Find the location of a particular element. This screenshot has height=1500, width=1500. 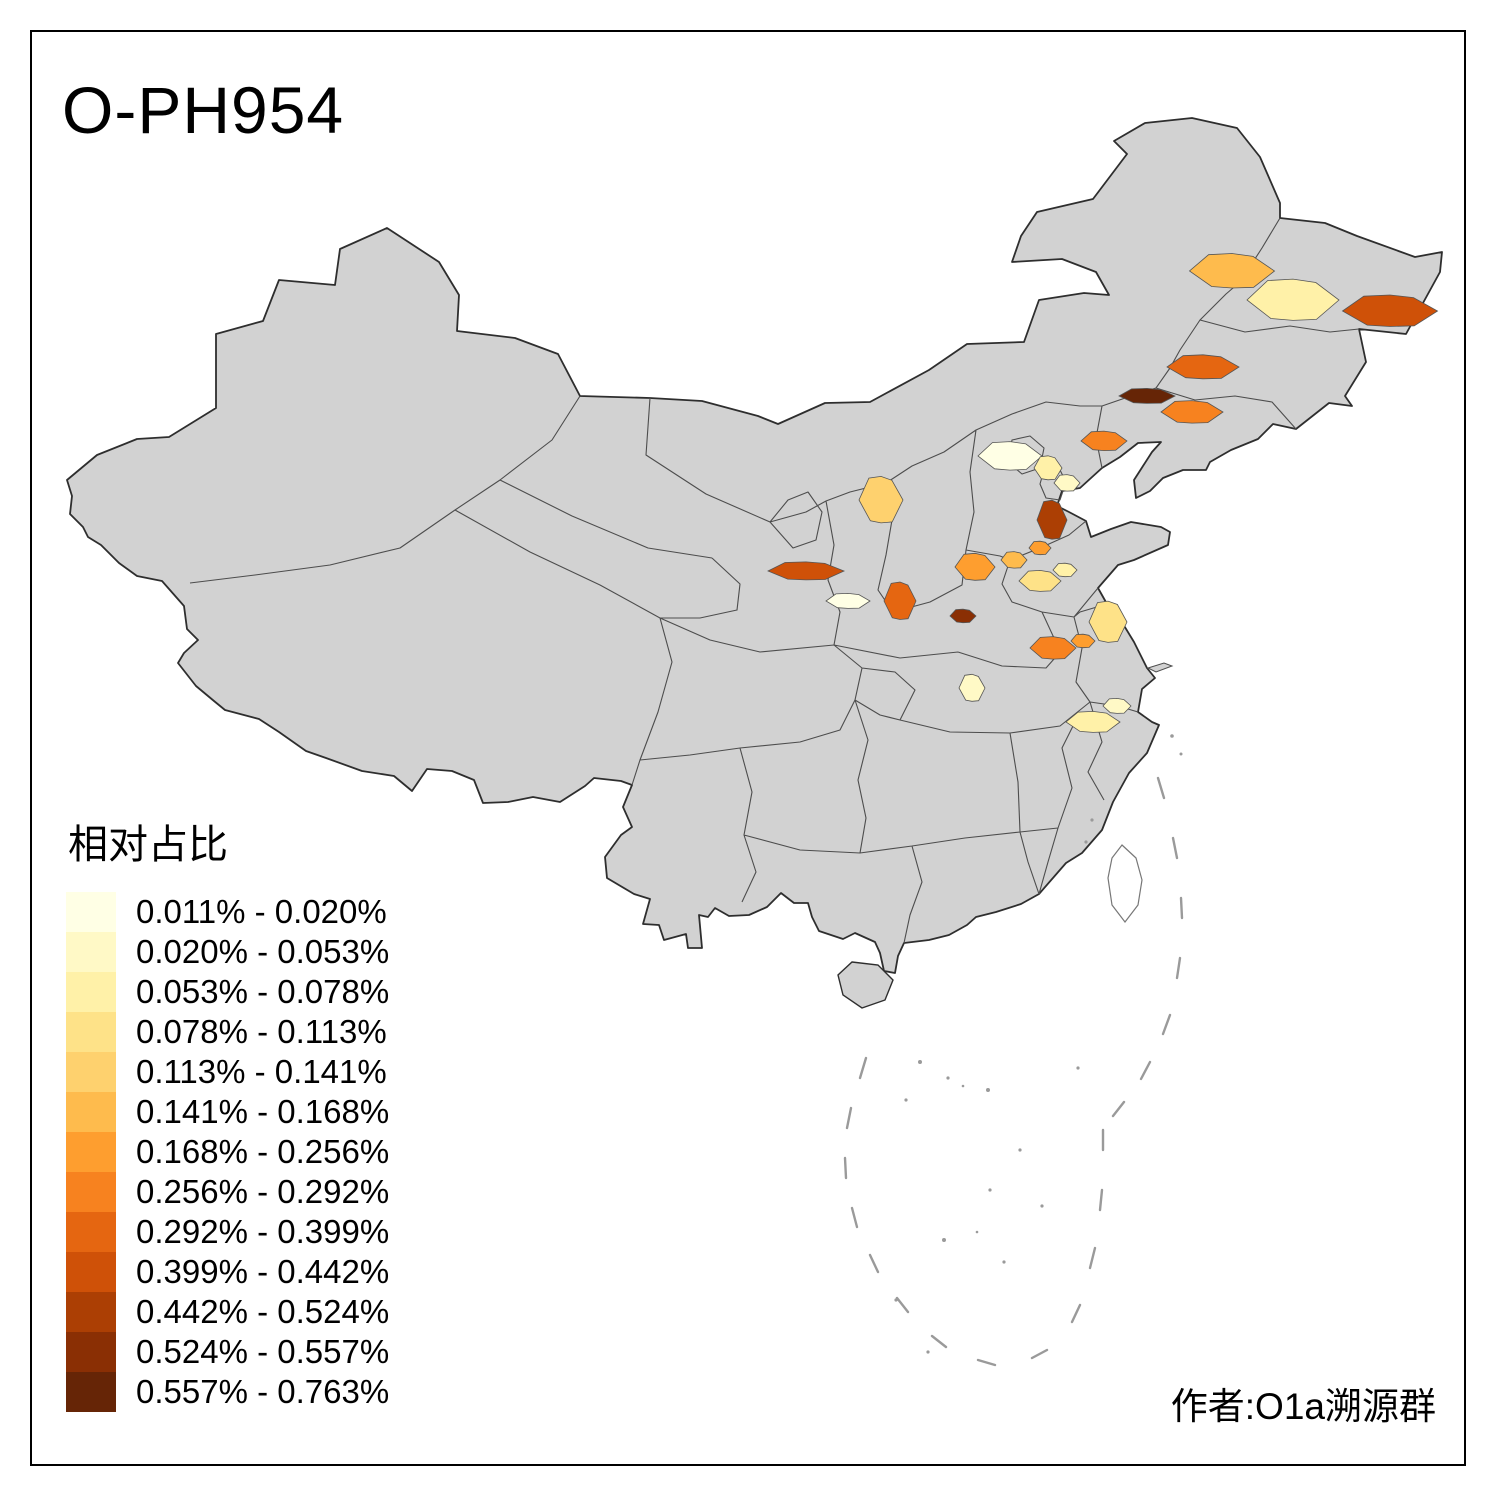

map-region-shaanxi-central is located at coordinates (900, 600).